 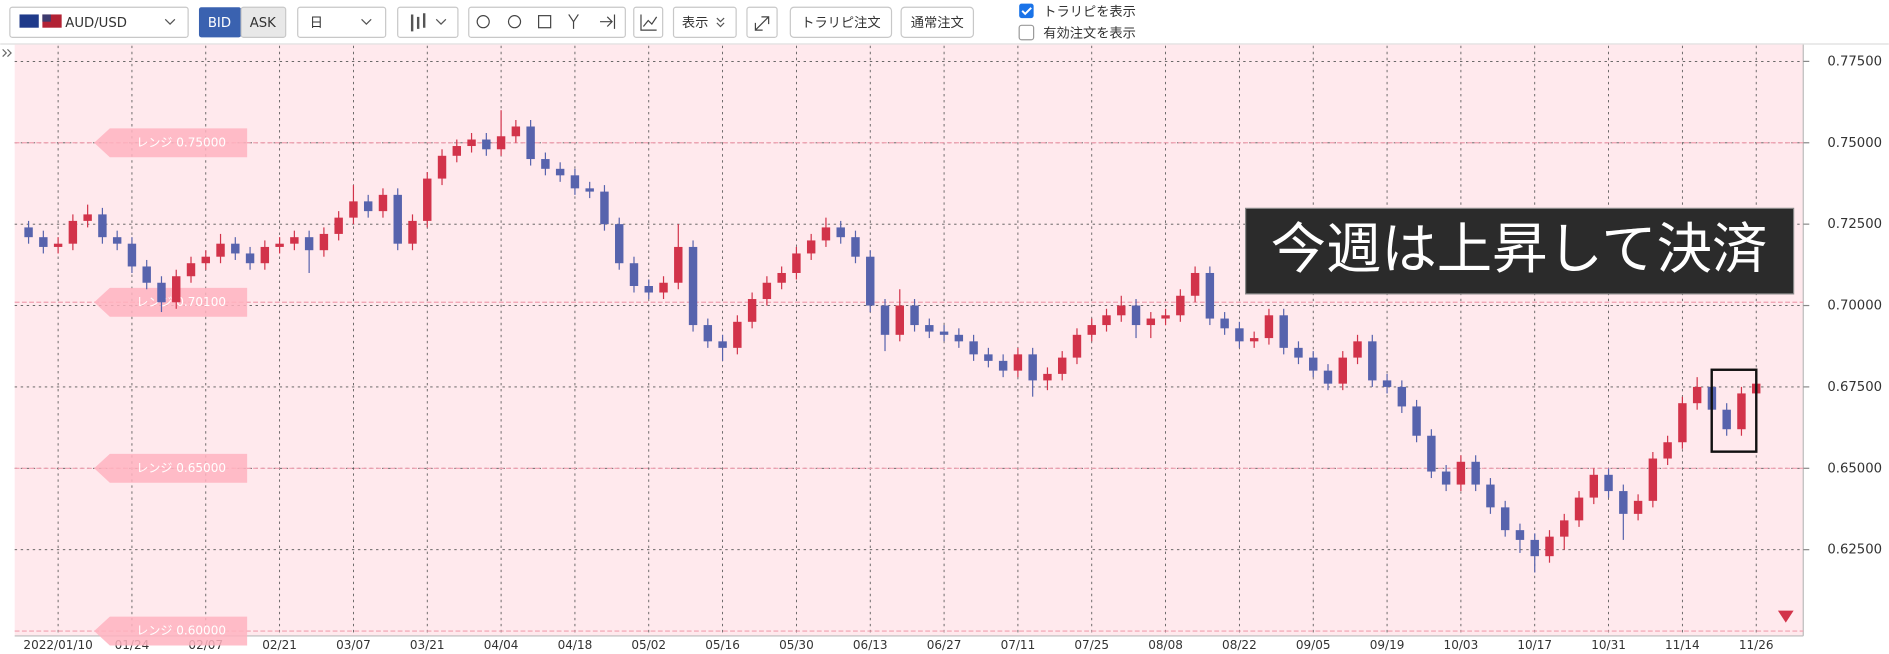 I want to click on y-tick-label: 0.65000, so click(x=1854, y=468).